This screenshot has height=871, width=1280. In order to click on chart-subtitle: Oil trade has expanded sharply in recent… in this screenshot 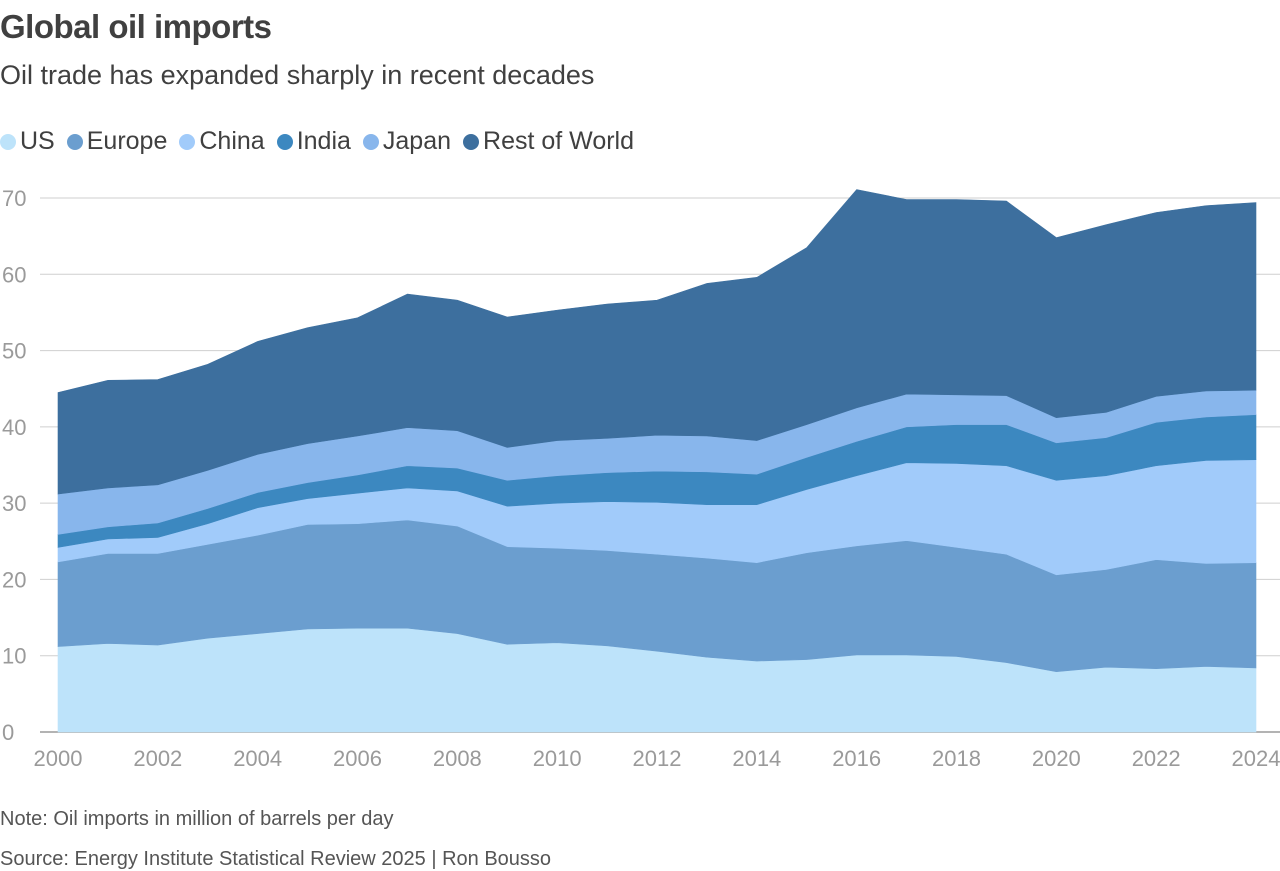, I will do `click(297, 75)`.